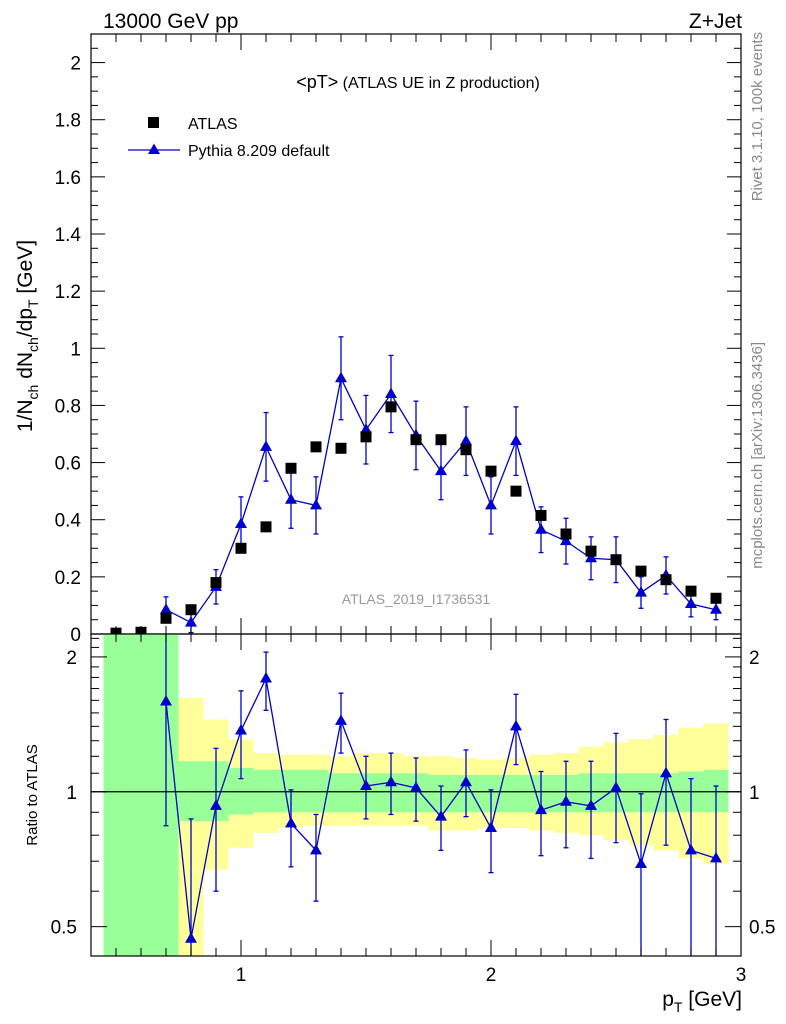 The image size is (786, 1024). Describe the element at coordinates (68, 464) in the screenshot. I see `main-y-tick-label: 0.6` at that location.